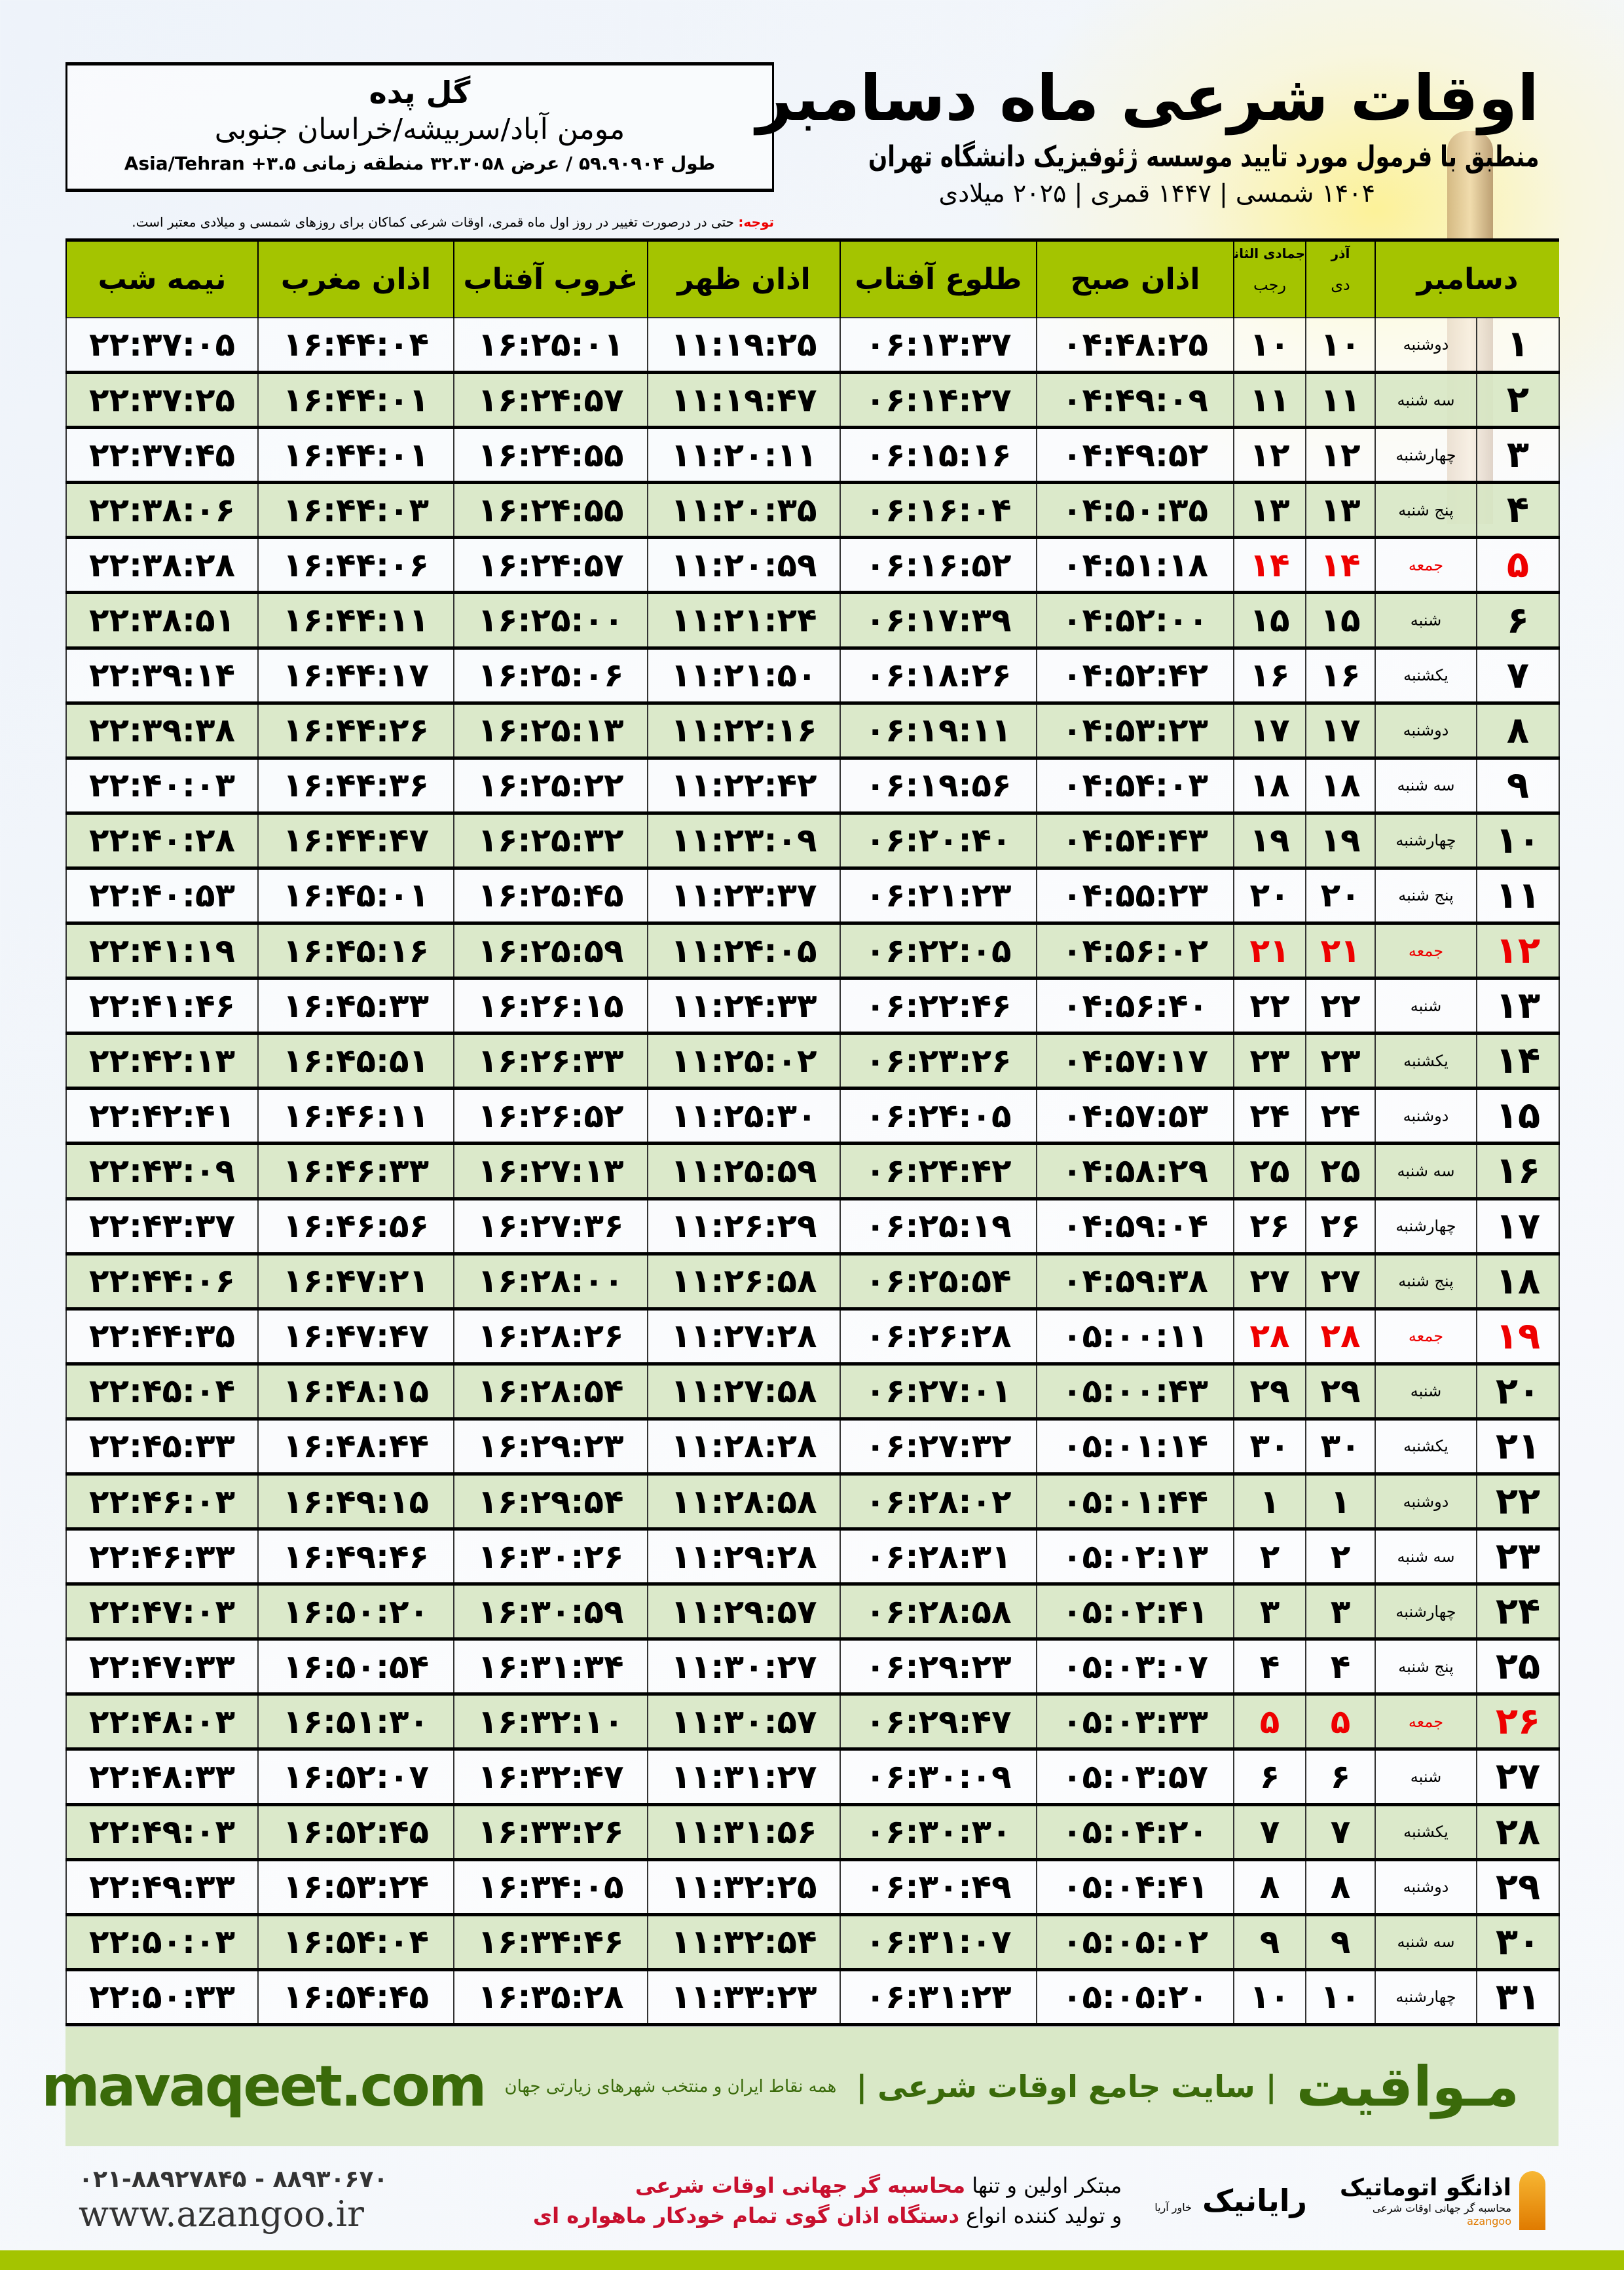  What do you see at coordinates (355, 1226) in the screenshot?
I see `maghreb-time: ۱۶:۴۶:۵۶` at bounding box center [355, 1226].